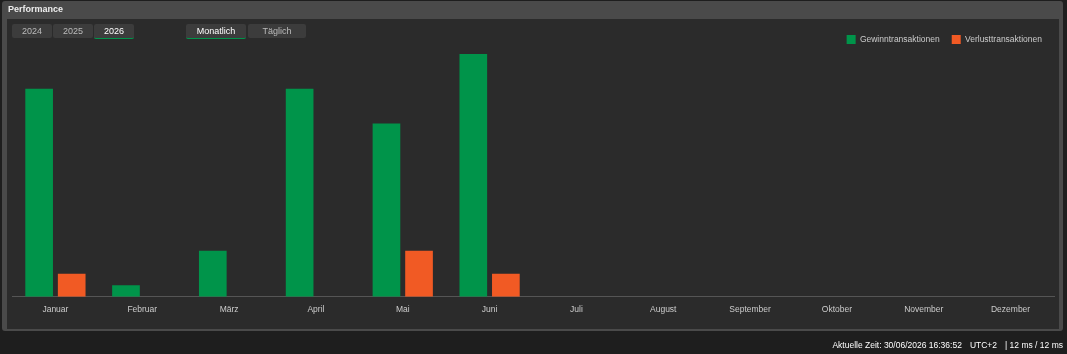  What do you see at coordinates (229, 309) in the screenshot?
I see `x-tick-label: März` at bounding box center [229, 309].